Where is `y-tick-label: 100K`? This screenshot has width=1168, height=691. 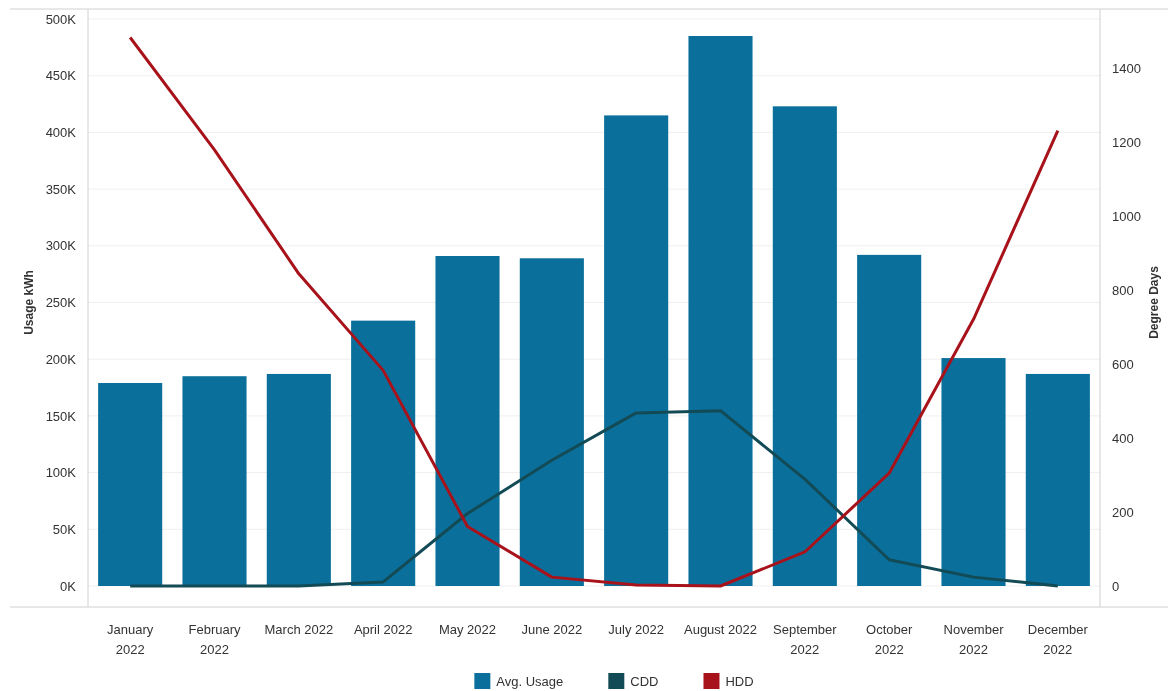
y-tick-label: 100K is located at coordinates (61, 473).